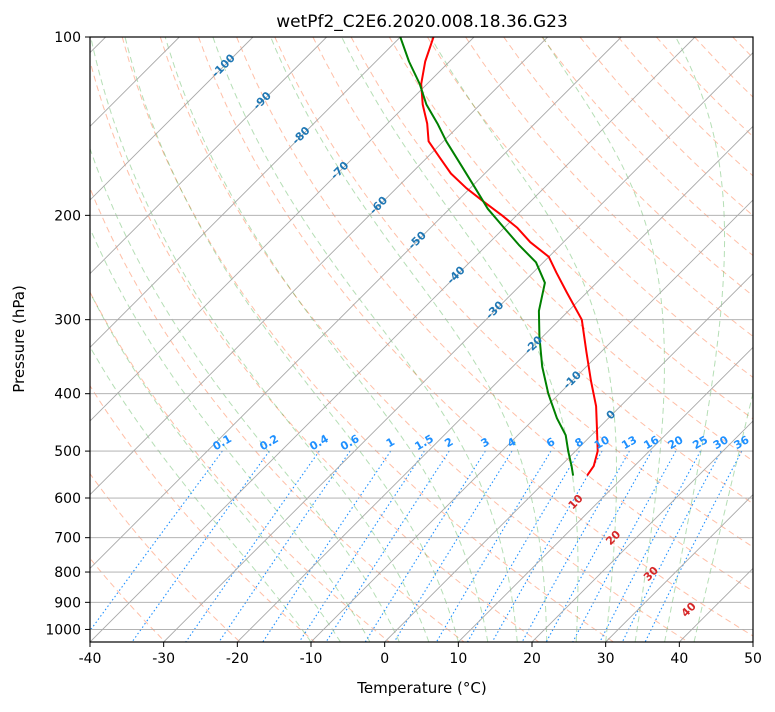 Image resolution: width=775 pixels, height=712 pixels. What do you see at coordinates (67, 38) in the screenshot?
I see `y-tick-label: 100` at bounding box center [67, 38].